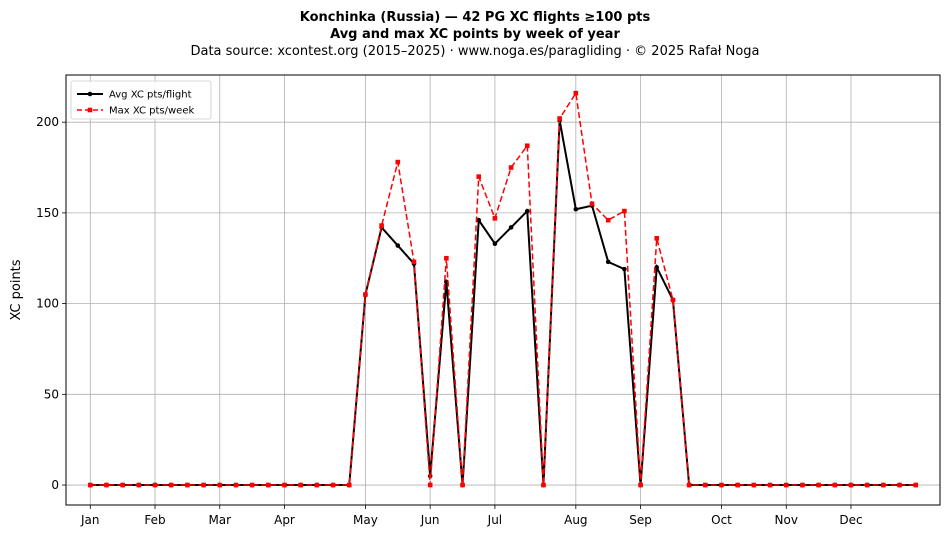  I want to click on y-tick-label: 50, so click(51, 394).